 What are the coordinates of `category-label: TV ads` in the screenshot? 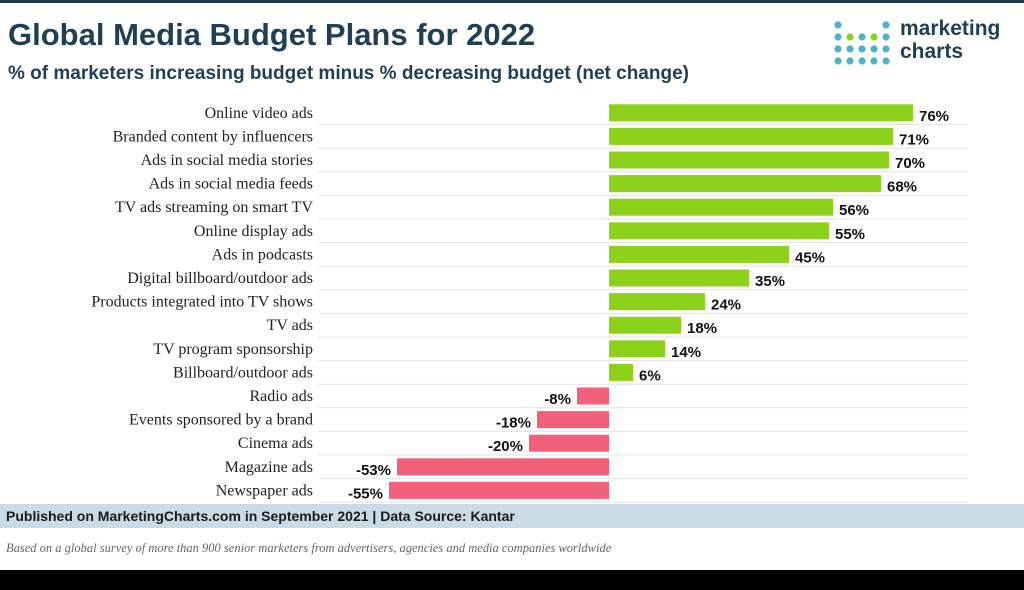 It's located at (290, 325).